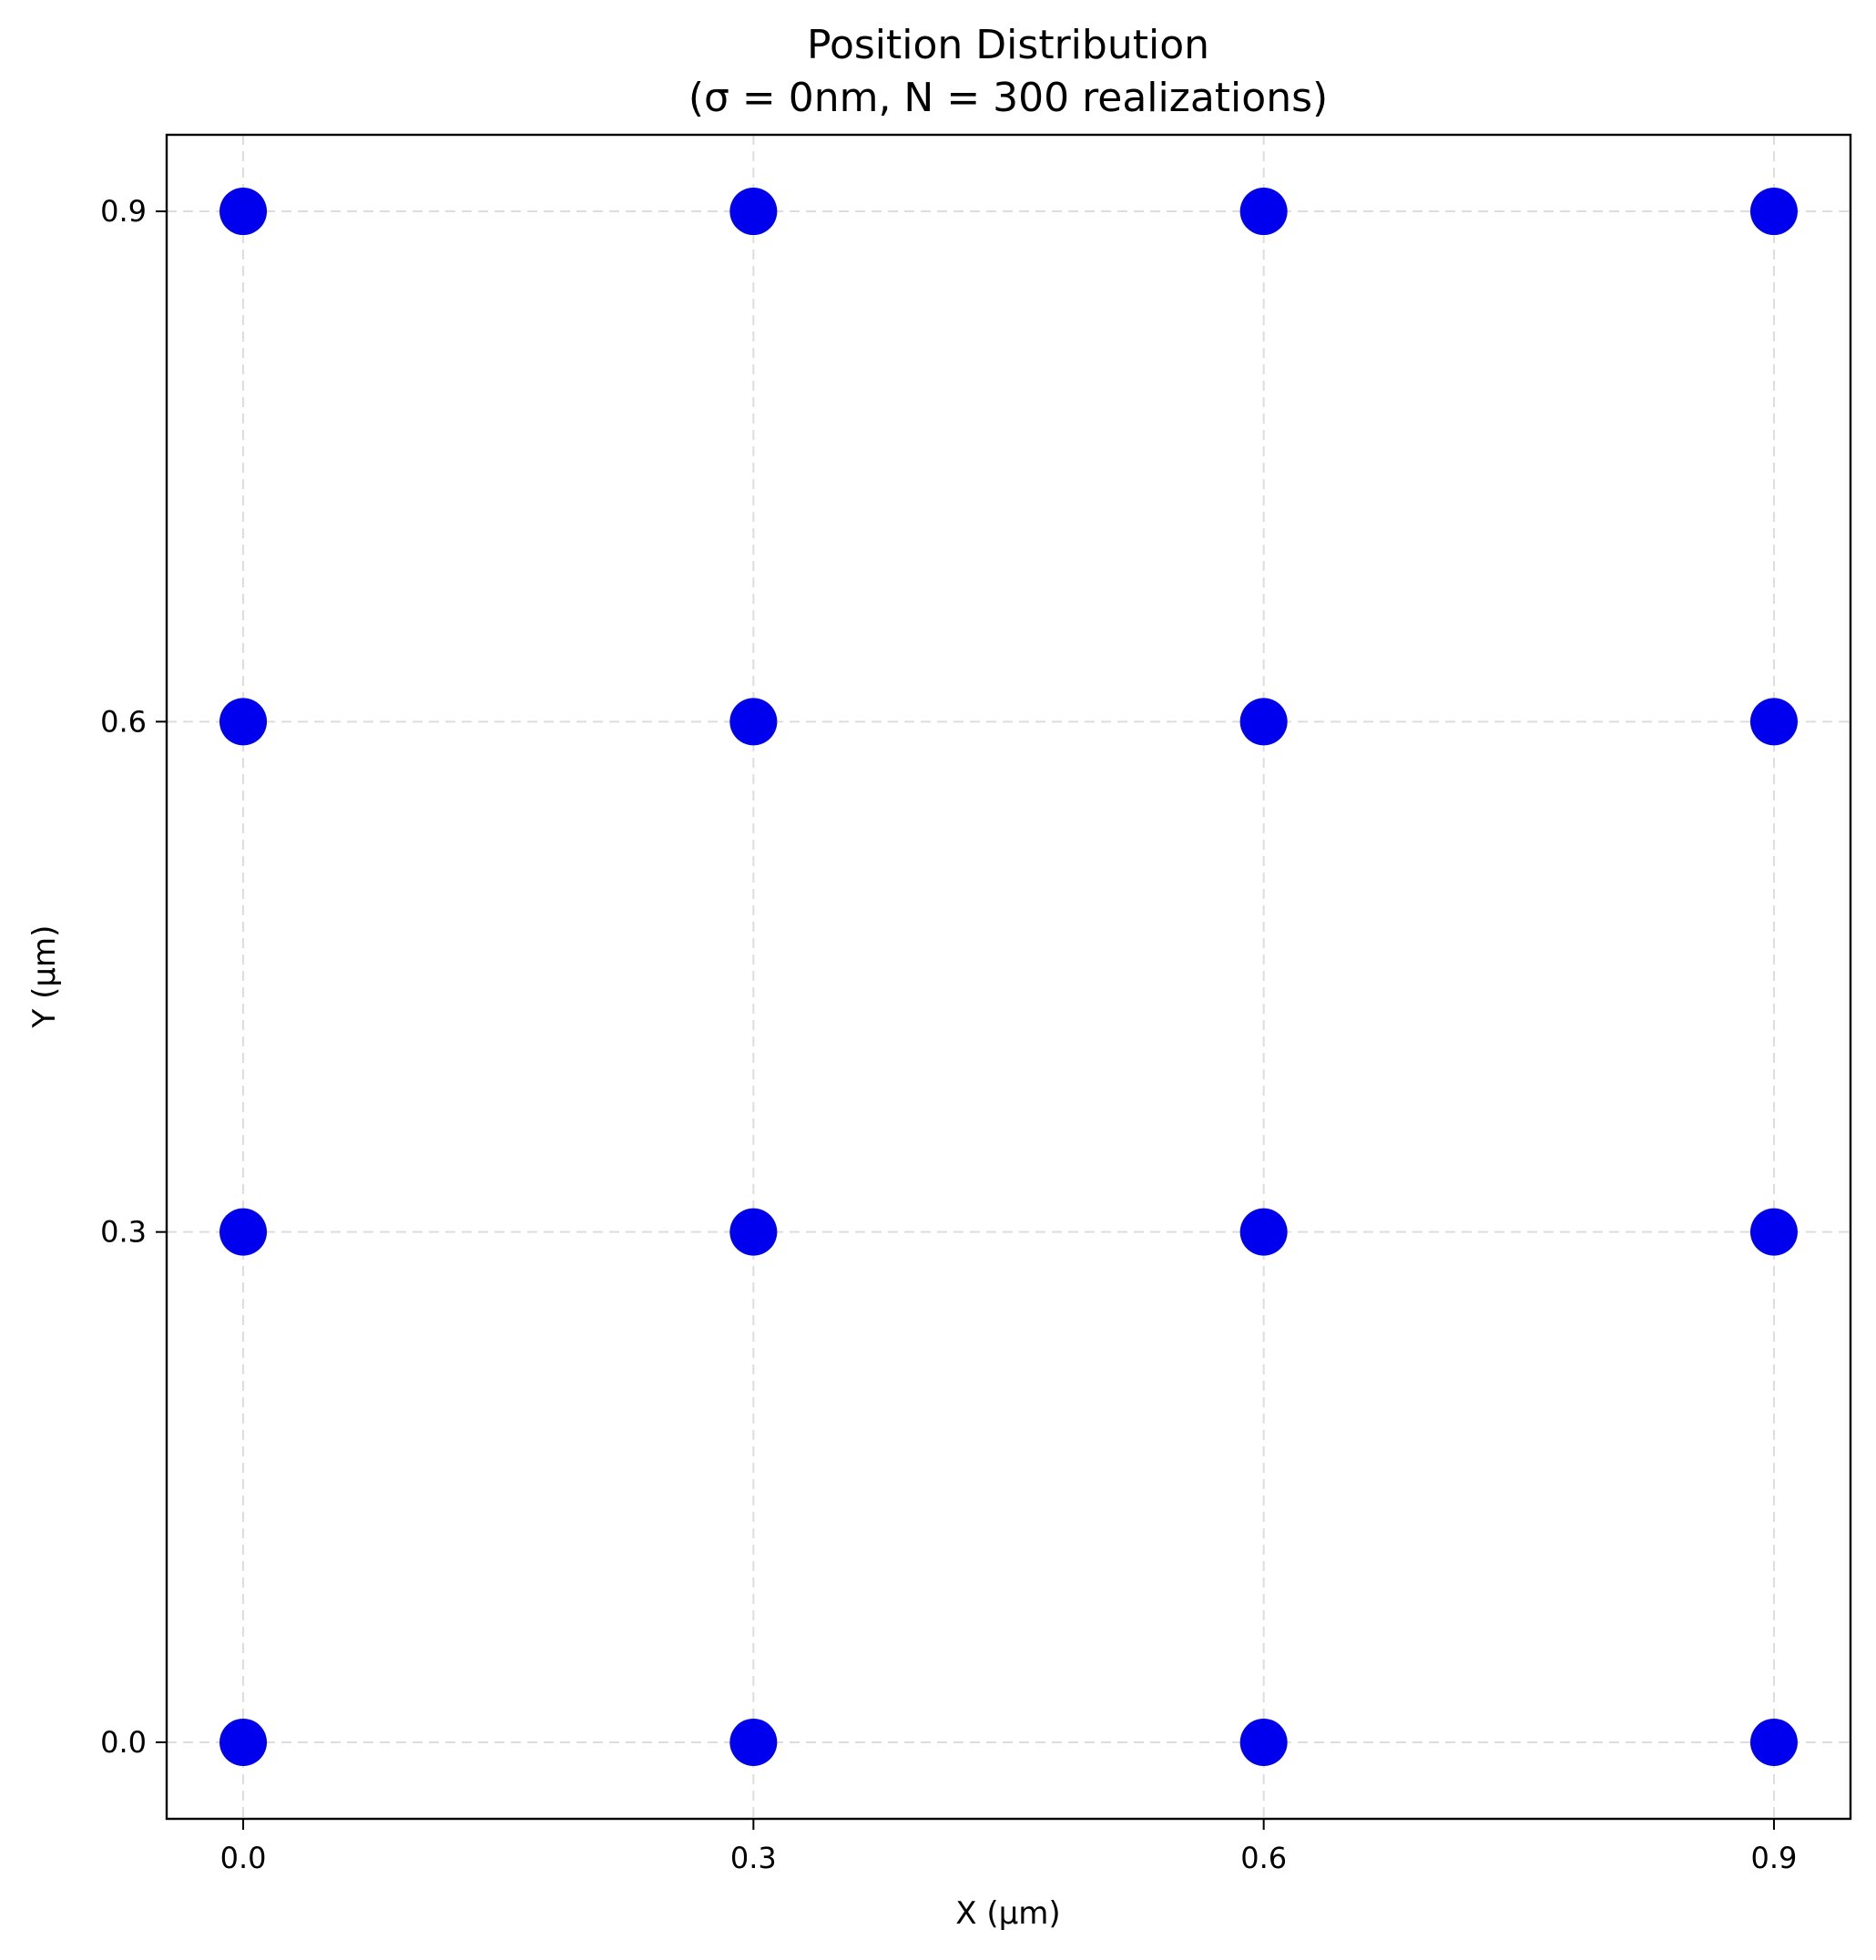 This screenshot has width=1876, height=1960. What do you see at coordinates (124, 211) in the screenshot?
I see `y-tick-label: 0.9` at bounding box center [124, 211].